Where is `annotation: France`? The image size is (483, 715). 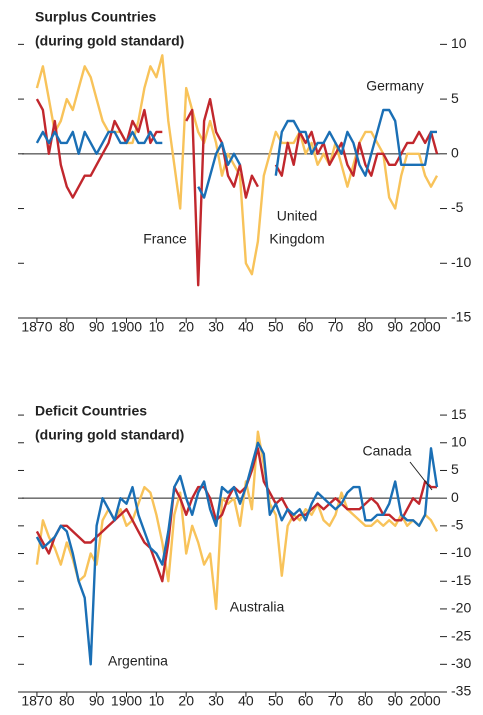 annotation: France is located at coordinates (165, 239).